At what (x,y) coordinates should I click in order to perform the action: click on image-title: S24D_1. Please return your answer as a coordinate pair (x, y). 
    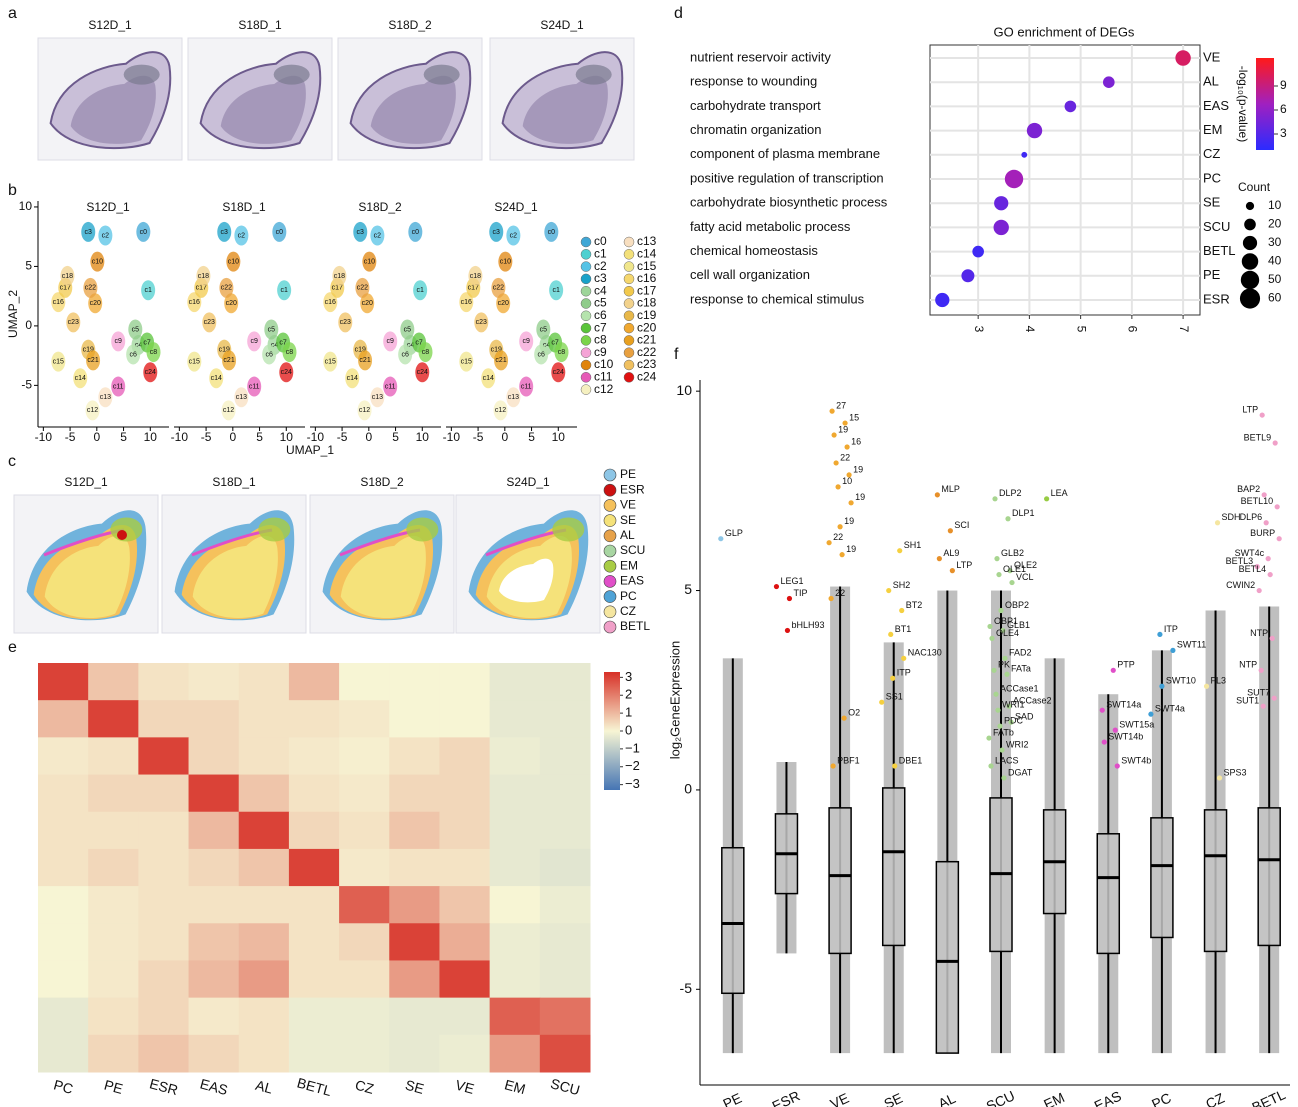
    Looking at the image, I should click on (528, 482).